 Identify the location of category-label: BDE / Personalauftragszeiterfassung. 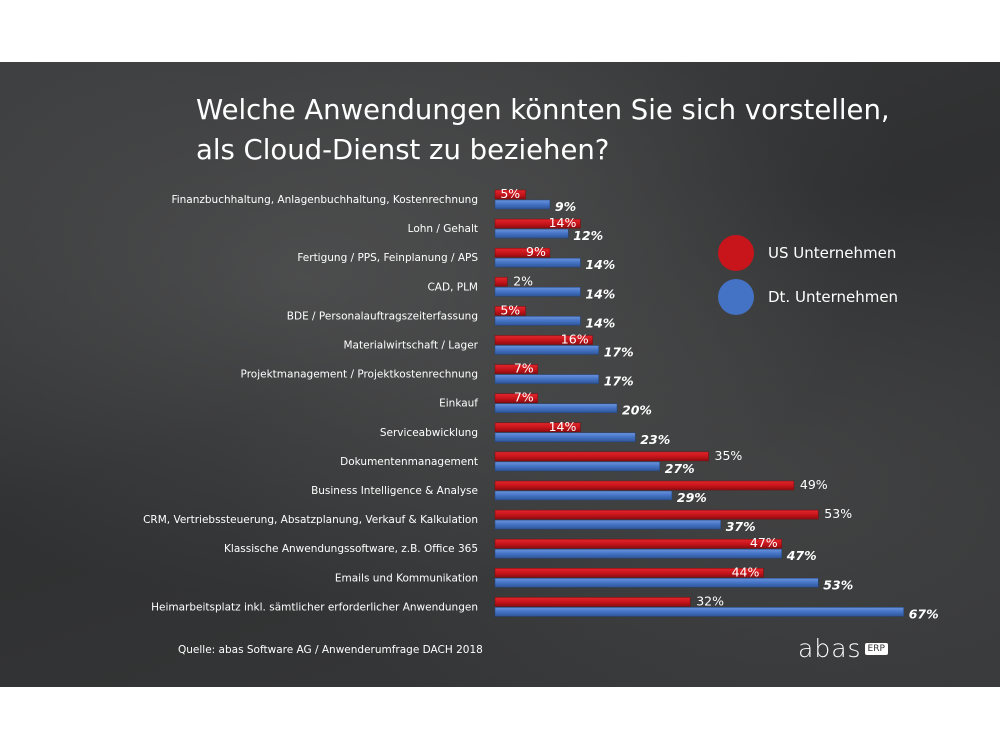
(382, 316).